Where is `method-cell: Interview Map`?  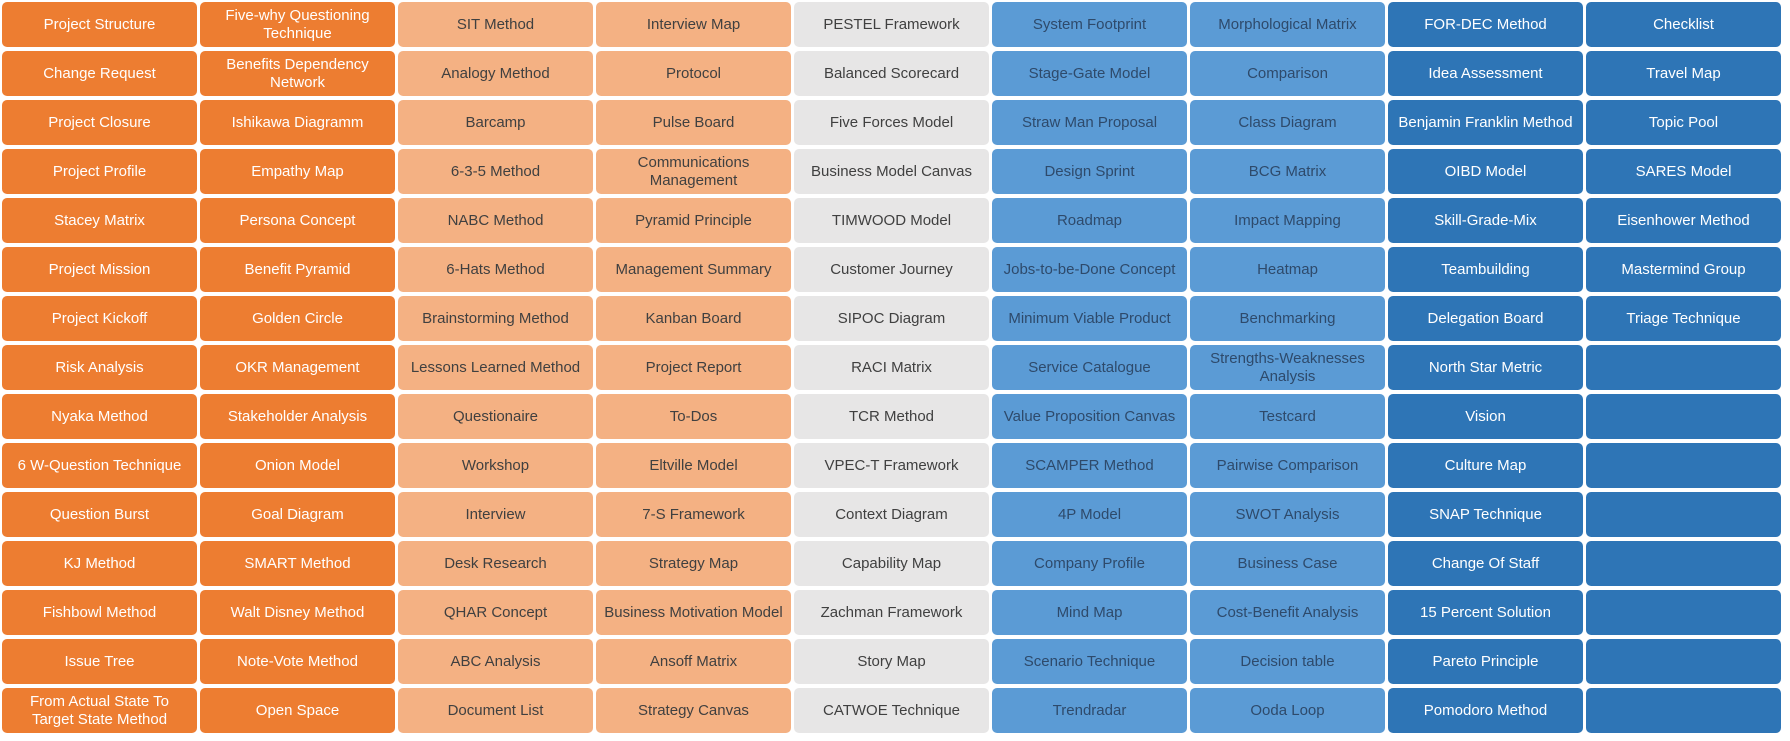 method-cell: Interview Map is located at coordinates (693, 24).